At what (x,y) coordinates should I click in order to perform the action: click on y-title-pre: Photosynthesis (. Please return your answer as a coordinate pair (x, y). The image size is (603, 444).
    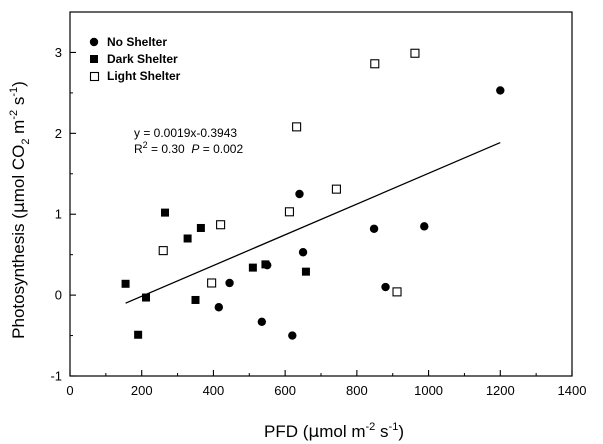
    Looking at the image, I should click on (18, 276).